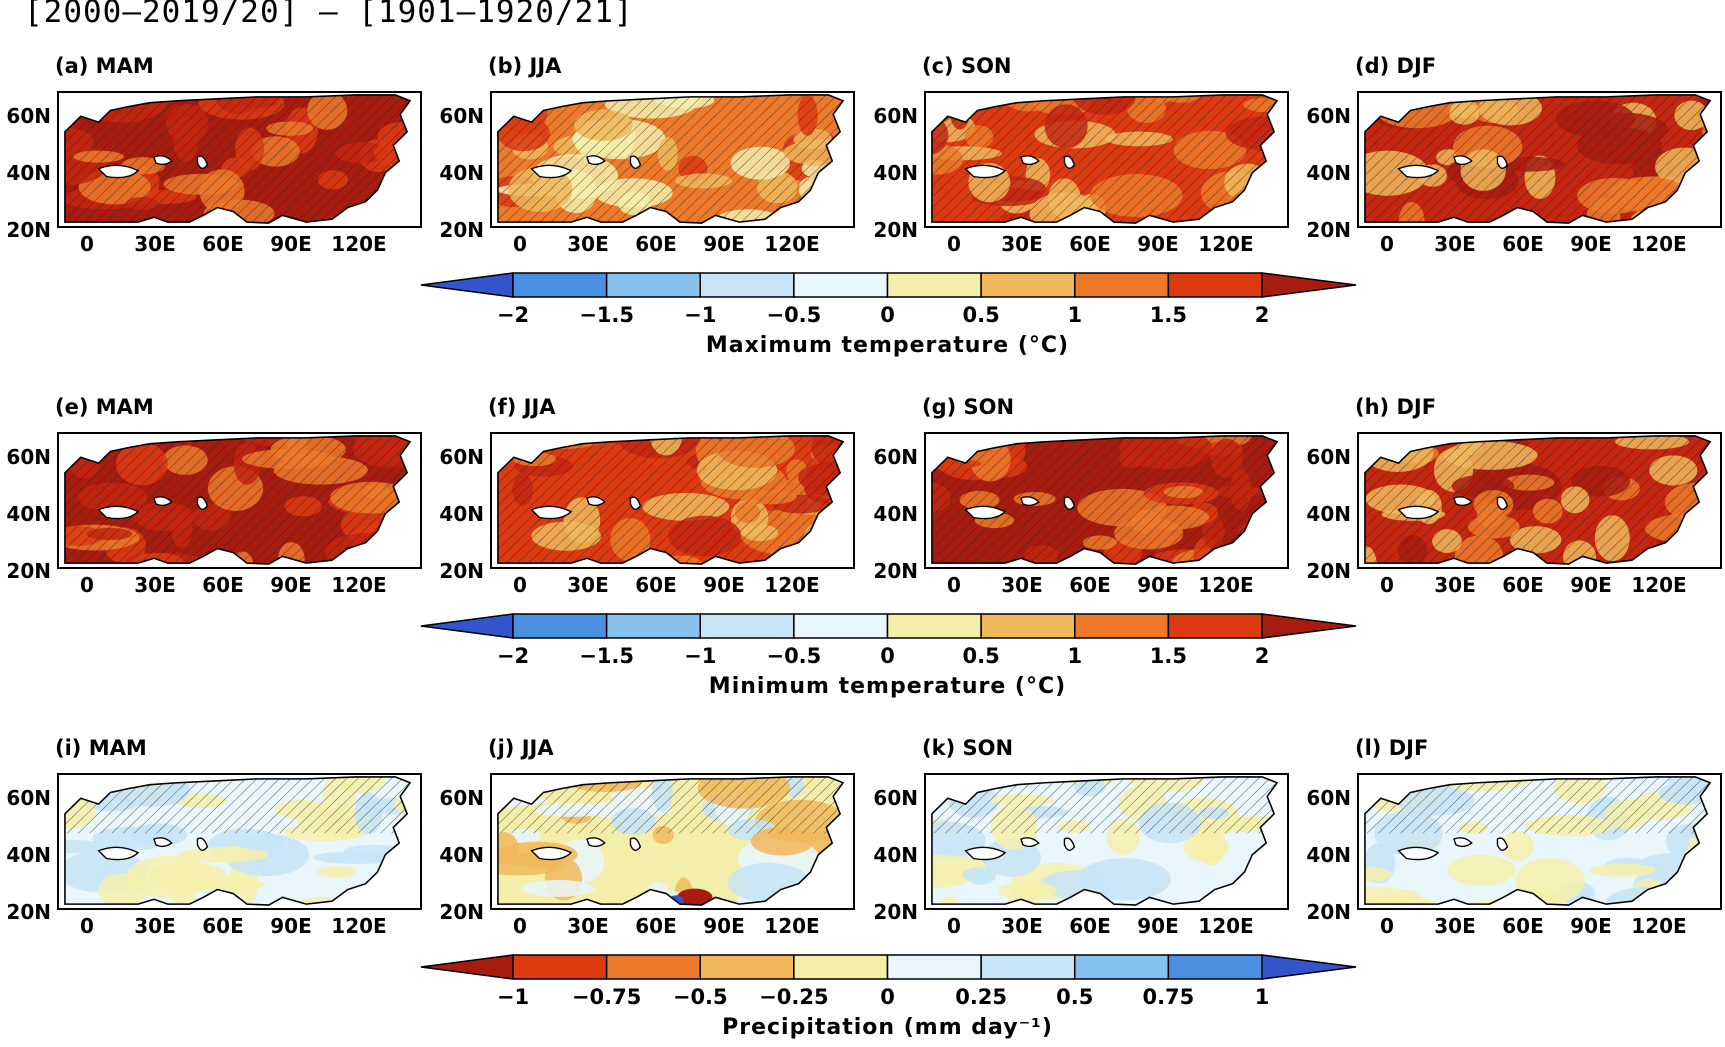 Image resolution: width=1725 pixels, height=1047 pixels. Describe the element at coordinates (513, 656) in the screenshot. I see `colorbar-tick-label: −2` at that location.